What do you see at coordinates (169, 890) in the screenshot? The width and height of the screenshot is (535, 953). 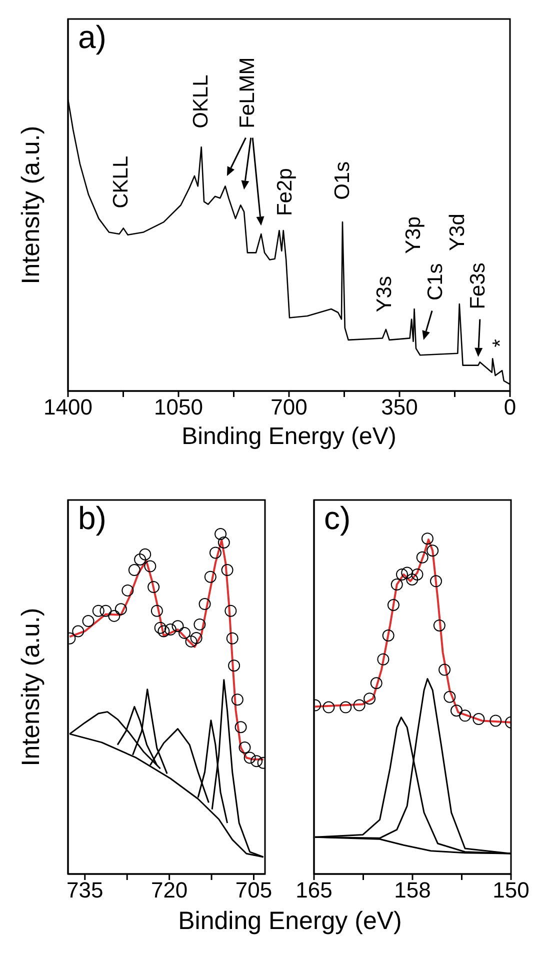 I see `x-tick-label: 720` at bounding box center [169, 890].